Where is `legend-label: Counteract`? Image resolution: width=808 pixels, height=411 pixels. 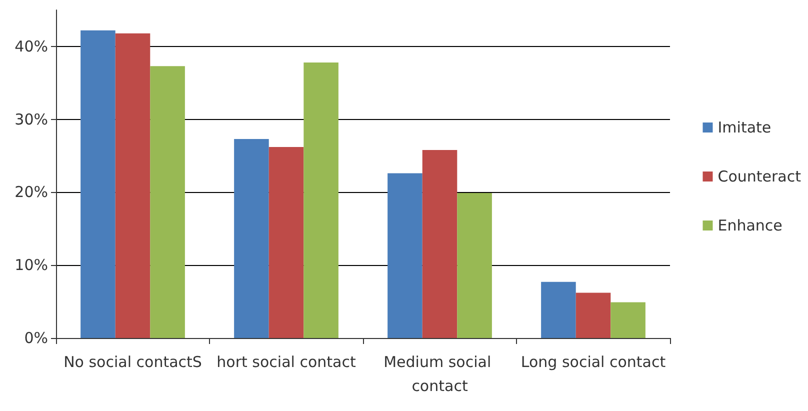 legend-label: Counteract is located at coordinates (760, 177).